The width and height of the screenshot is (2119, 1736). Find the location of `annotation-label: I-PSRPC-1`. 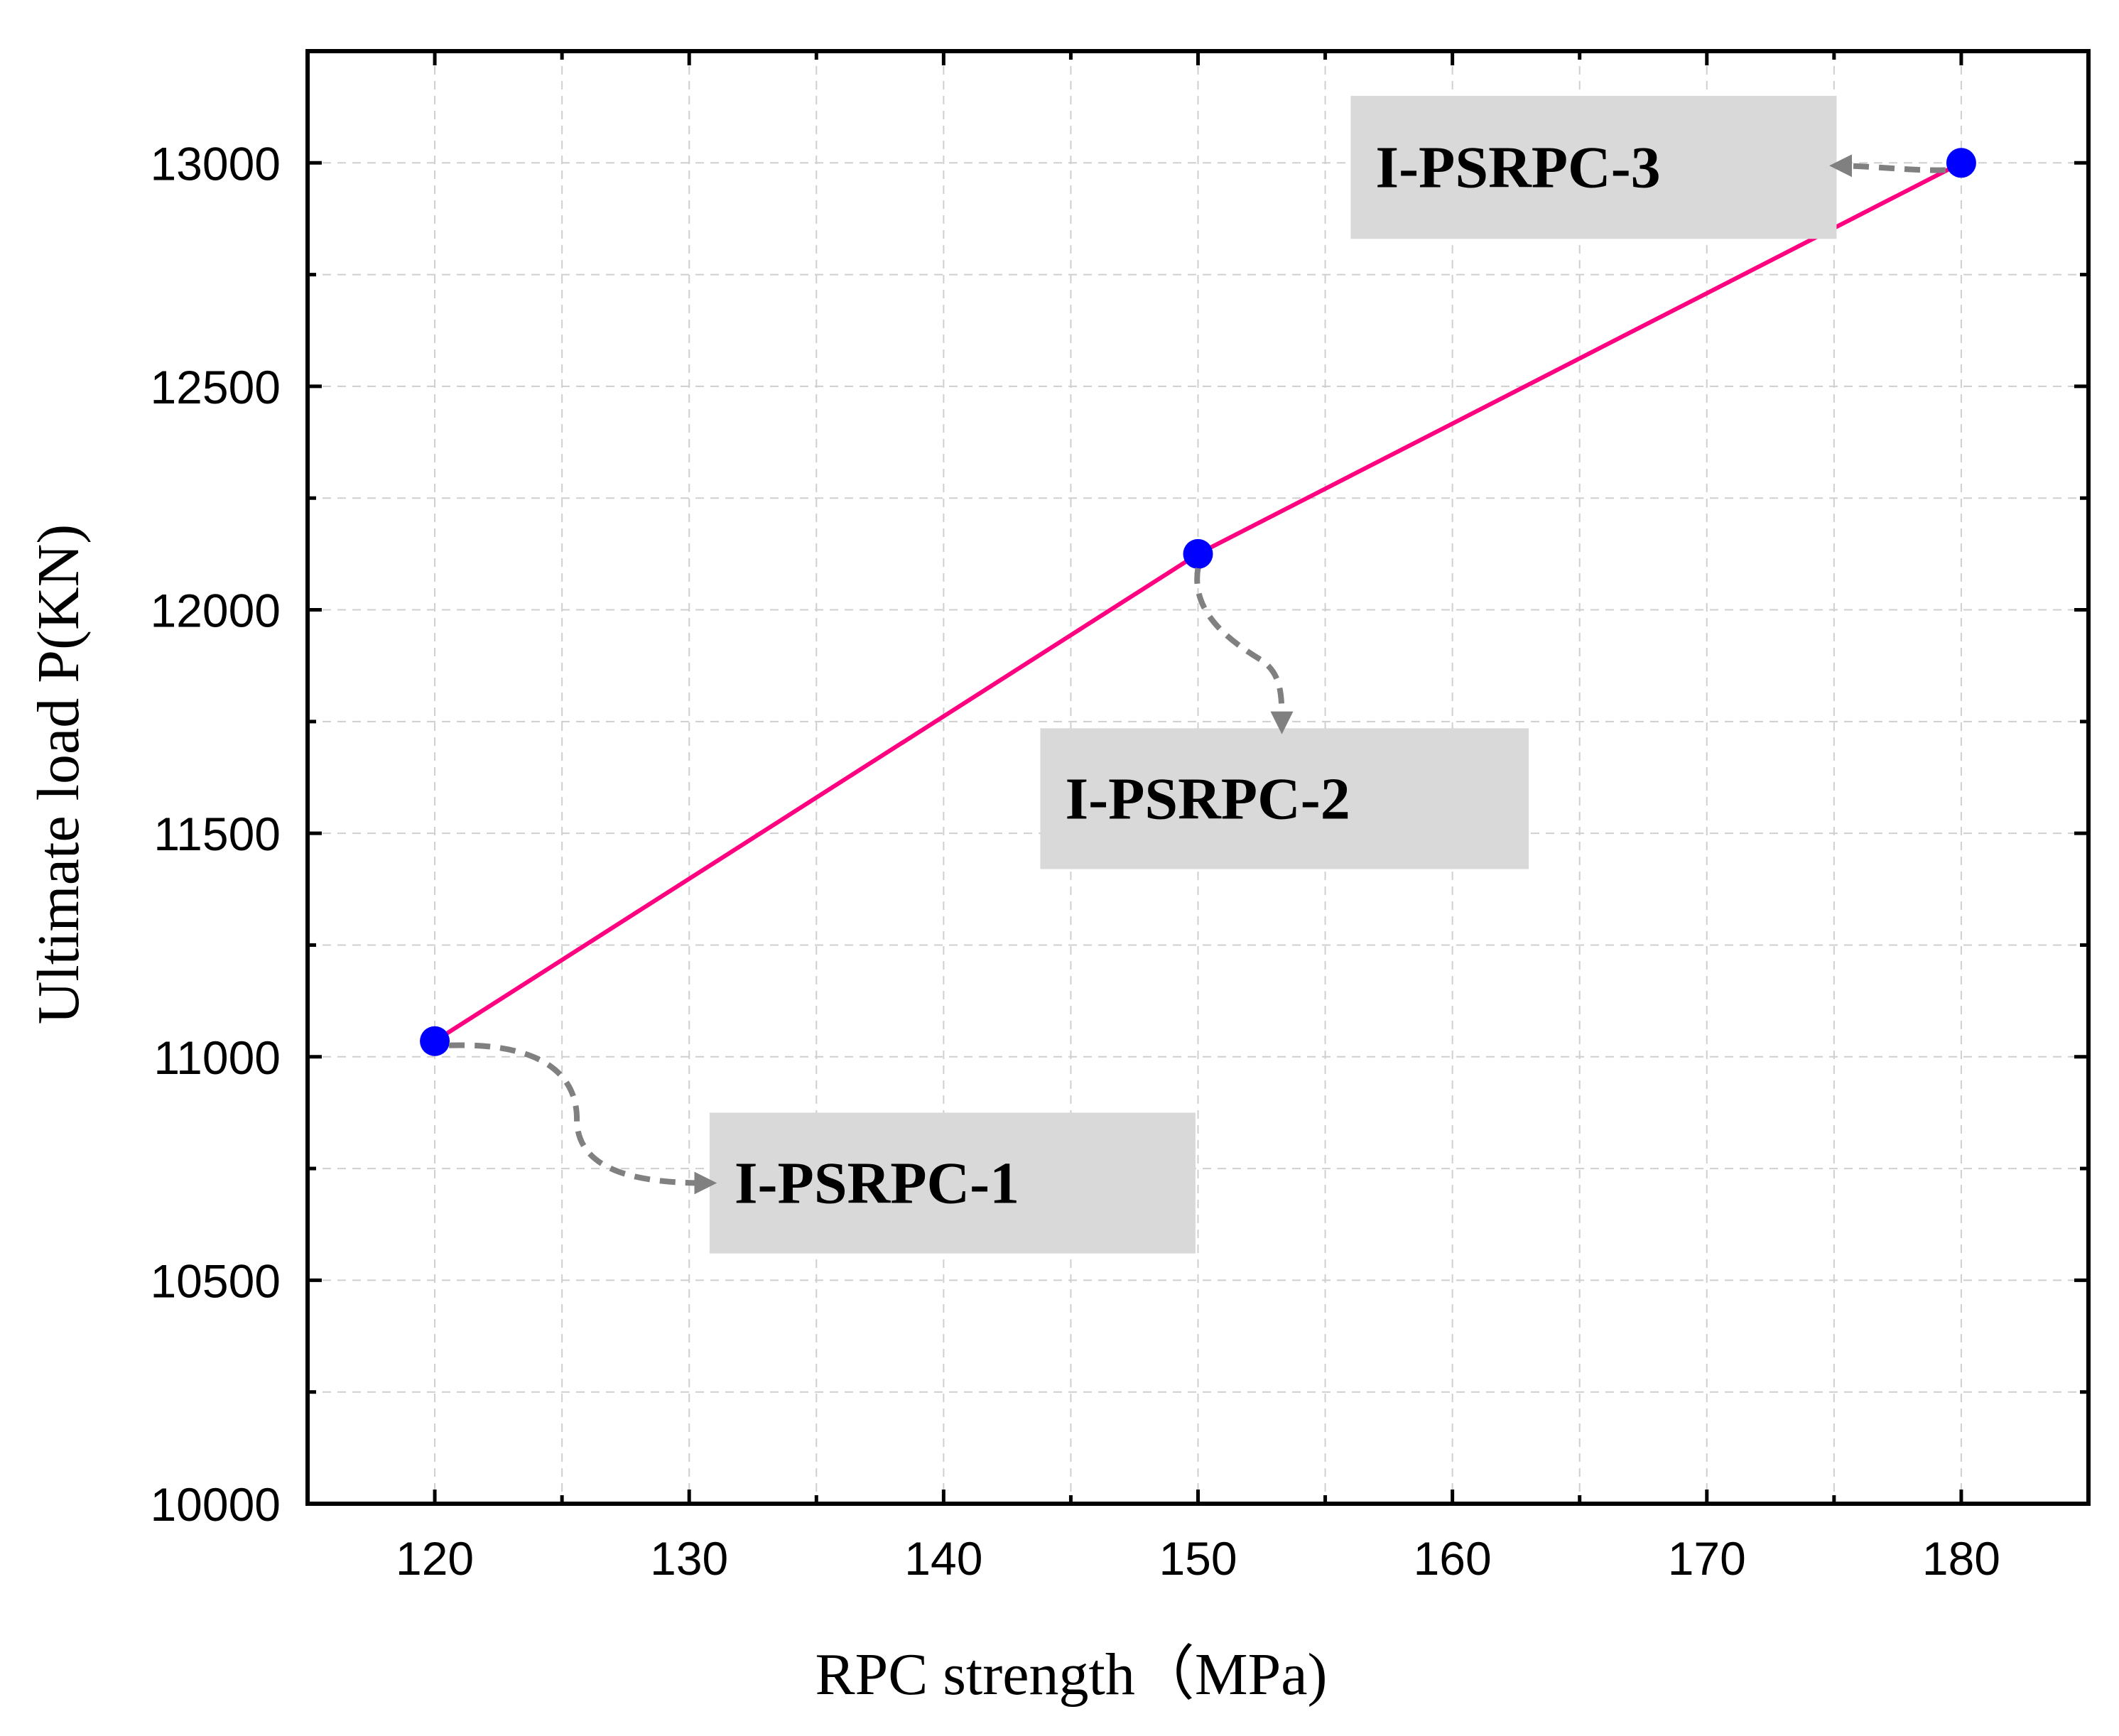

annotation-label: I-PSRPC-1 is located at coordinates (877, 1184).